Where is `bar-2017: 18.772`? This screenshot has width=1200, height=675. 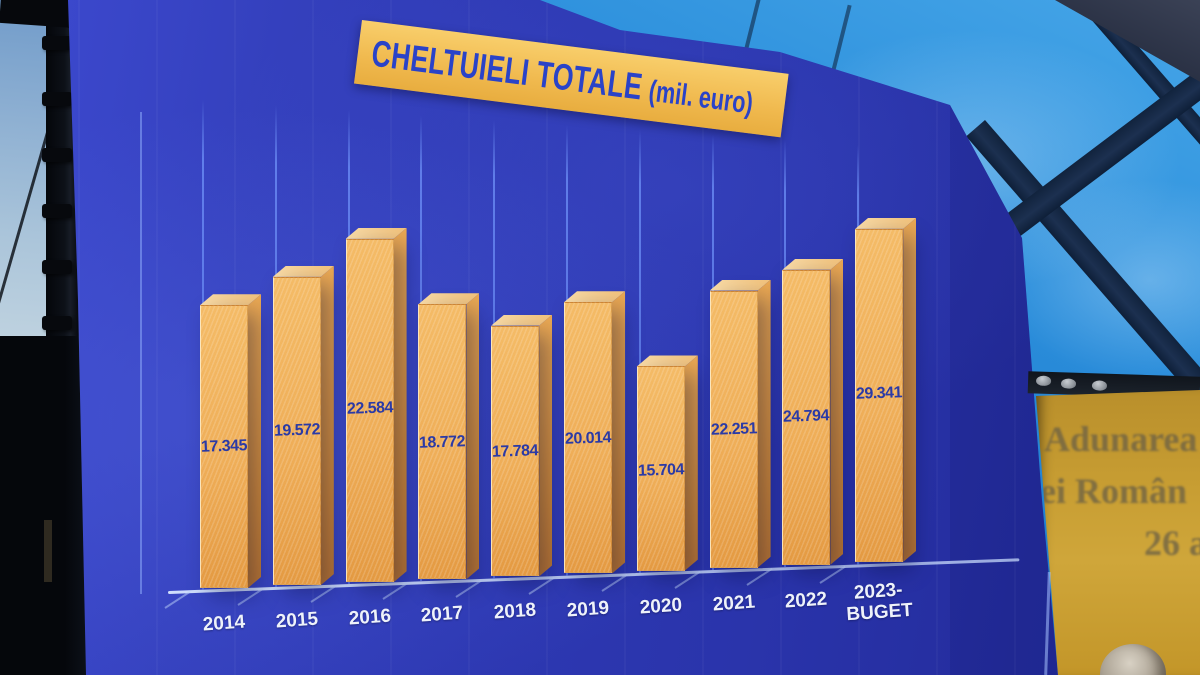 bar-2017: 18.772 is located at coordinates (449, 436).